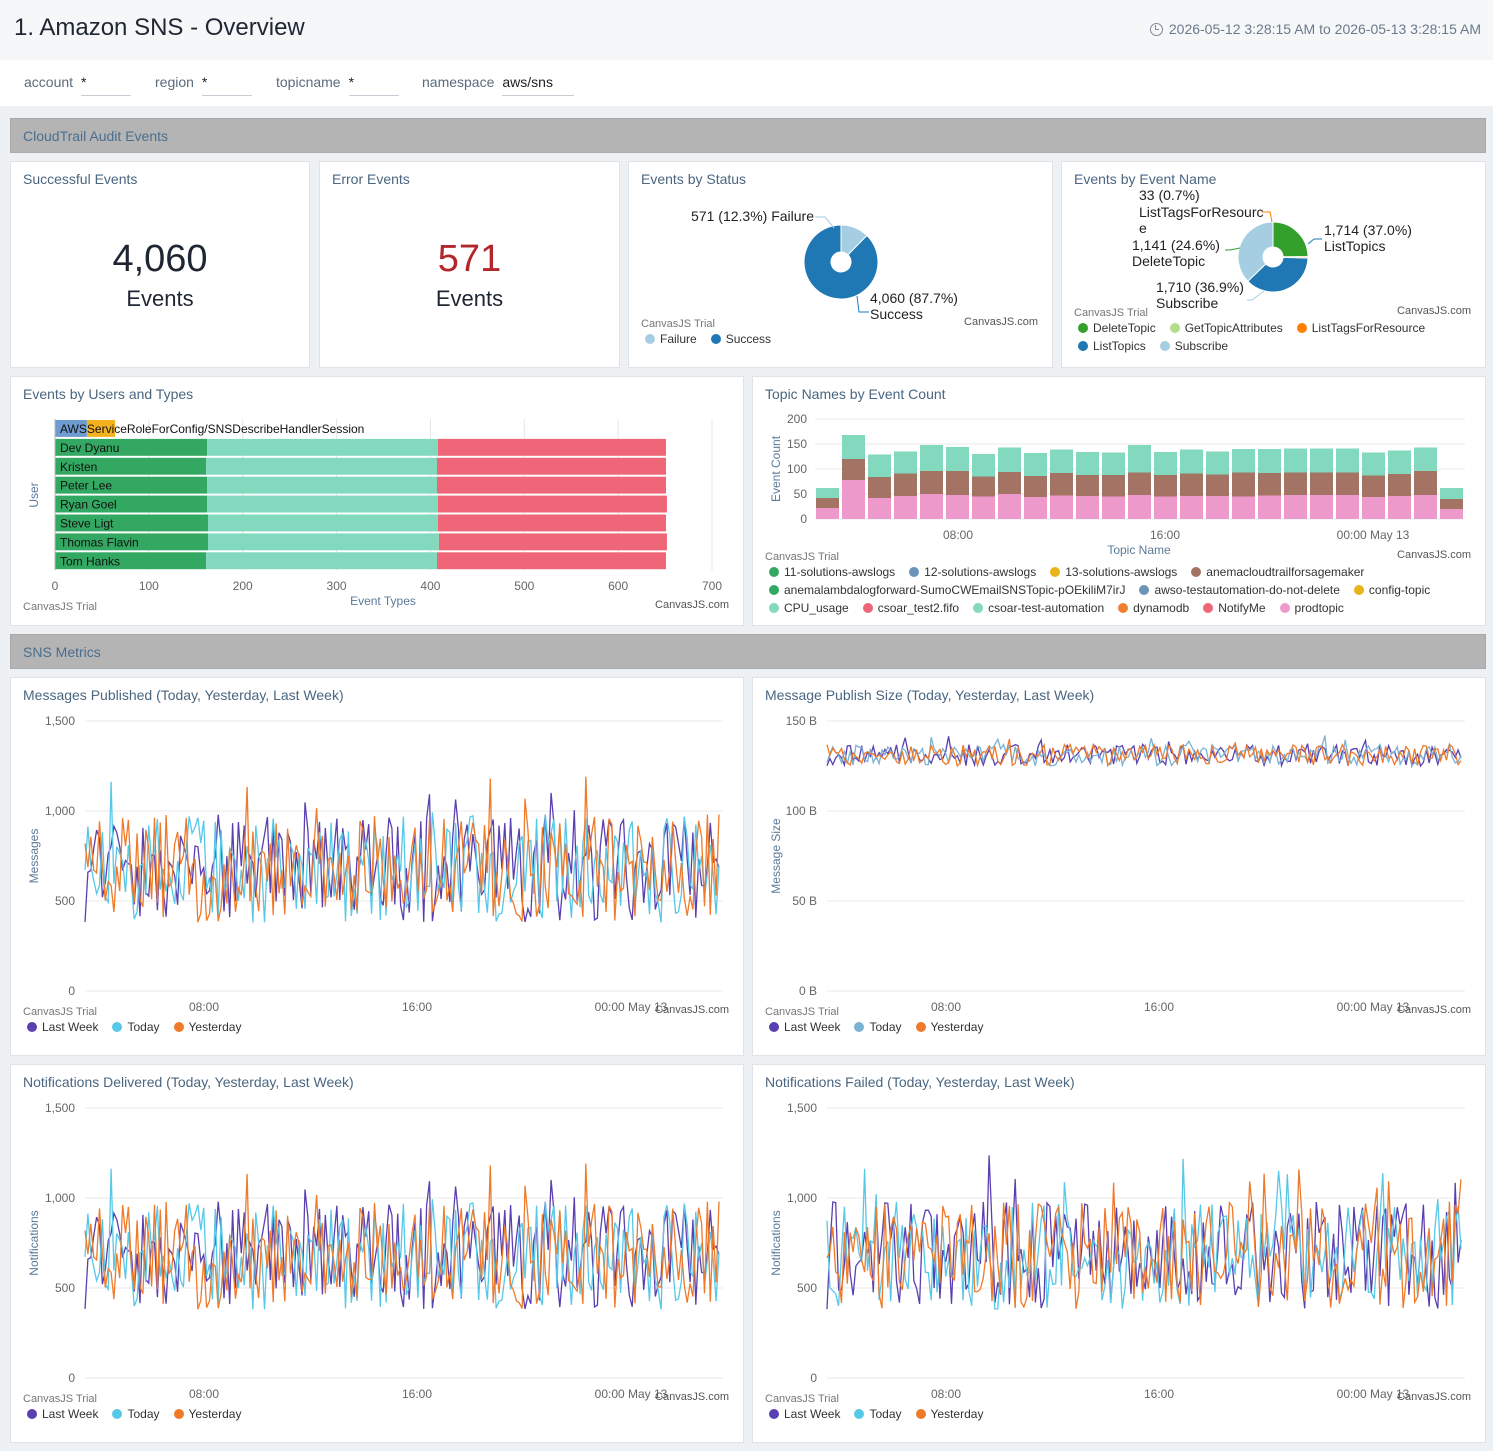  I want to click on panel-title: Topic Names by Event Count, so click(855, 394).